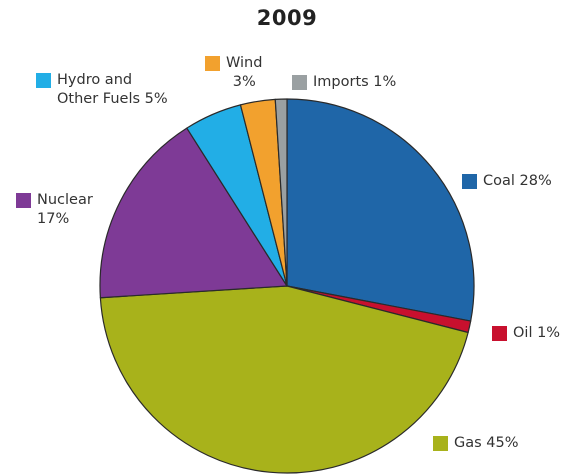  What do you see at coordinates (486, 443) in the screenshot?
I see `legend-label-gas: Gas 45%` at bounding box center [486, 443].